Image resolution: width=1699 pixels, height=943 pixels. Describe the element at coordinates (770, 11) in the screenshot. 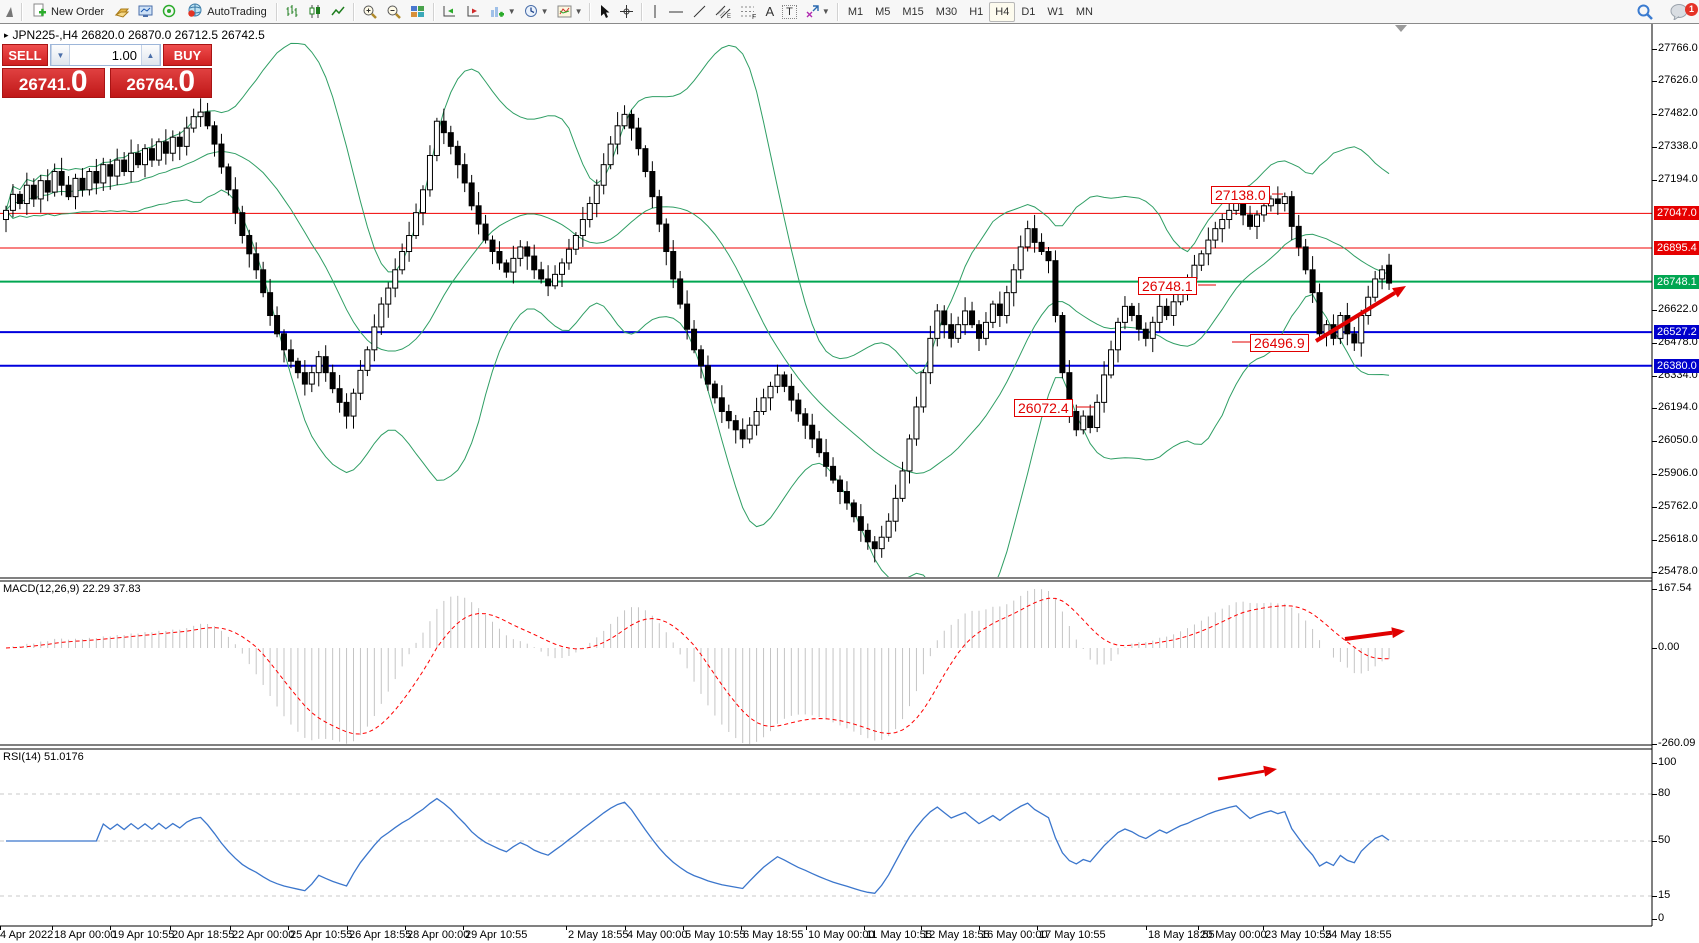

I see `text-tool-icon: A` at that location.